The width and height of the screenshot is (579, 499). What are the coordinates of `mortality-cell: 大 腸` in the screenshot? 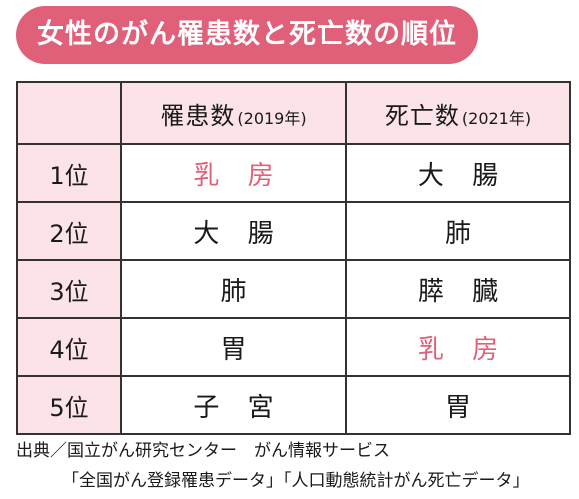 It's located at (458, 173).